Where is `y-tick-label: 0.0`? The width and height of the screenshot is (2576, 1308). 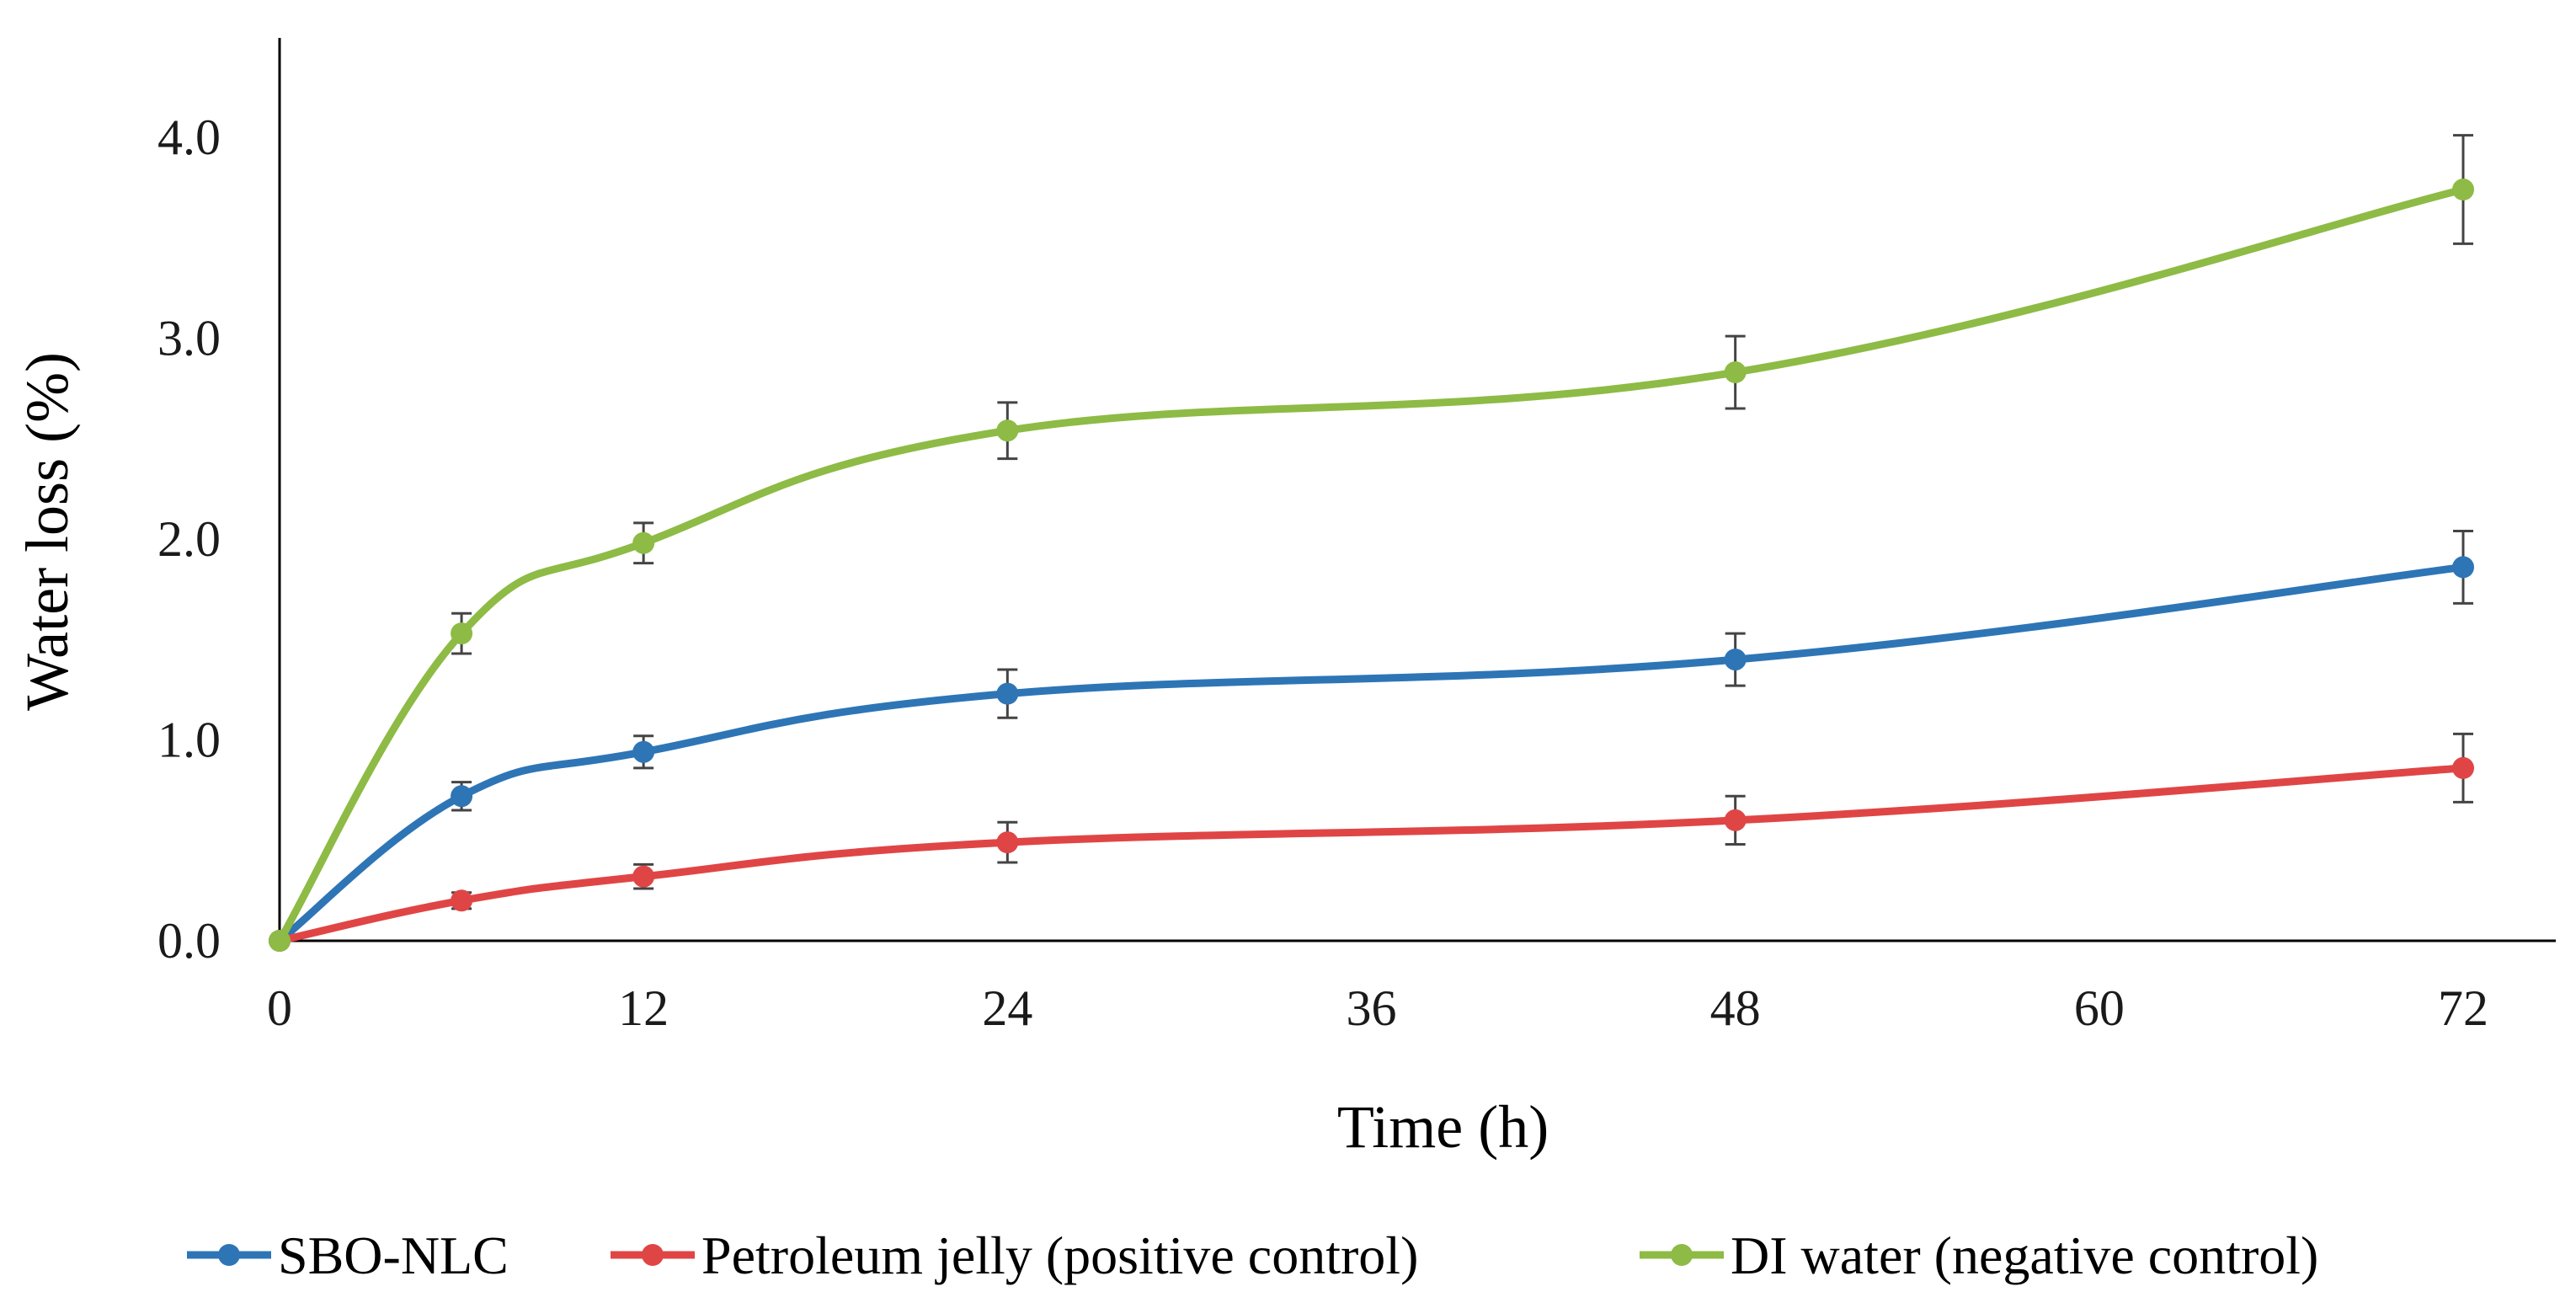 y-tick-label: 0.0 is located at coordinates (189, 941).